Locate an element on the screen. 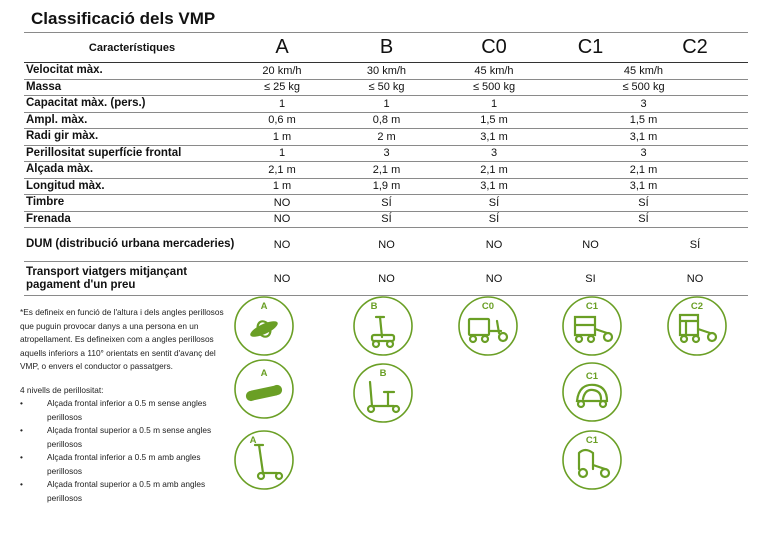  page-title: Classificació dels VMP is located at coordinates (123, 18).